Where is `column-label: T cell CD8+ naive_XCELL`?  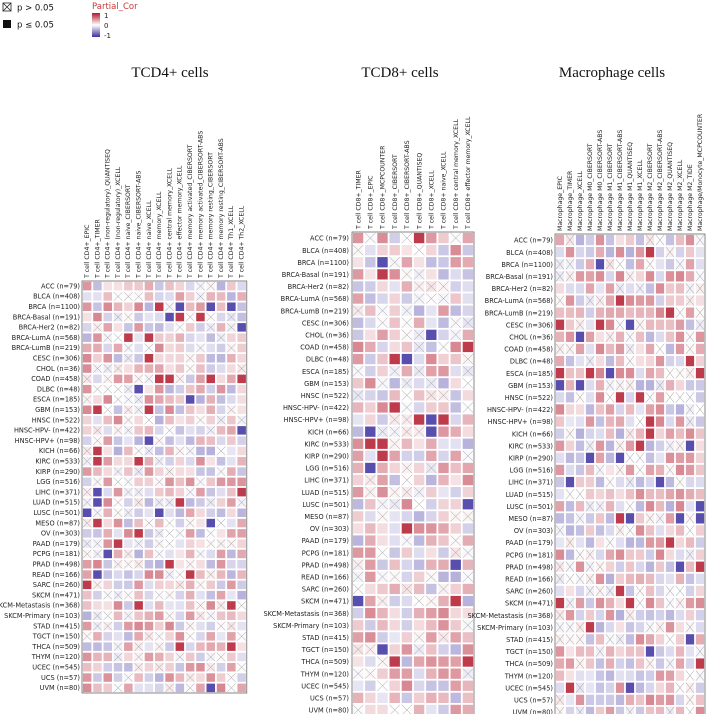 column-label: T cell CD8+ naive_XCELL is located at coordinates (444, 190).